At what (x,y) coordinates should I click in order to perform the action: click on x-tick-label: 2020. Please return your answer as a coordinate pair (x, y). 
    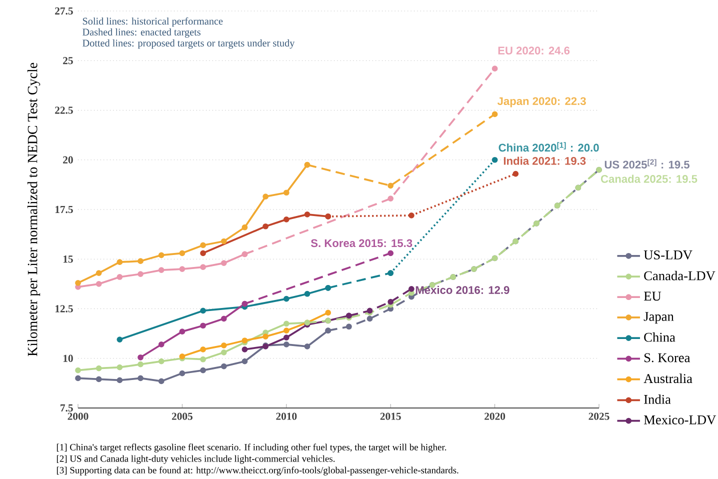
    Looking at the image, I should click on (495, 416).